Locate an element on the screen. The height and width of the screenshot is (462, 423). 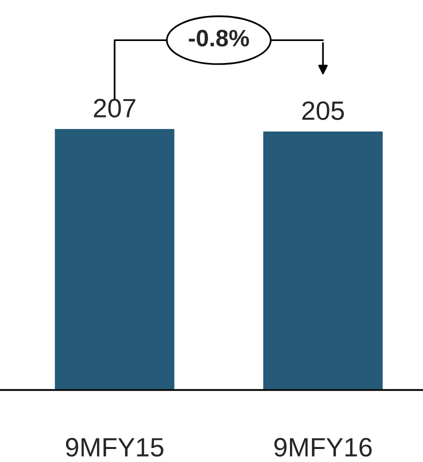
data-label: 205 is located at coordinates (323, 110).